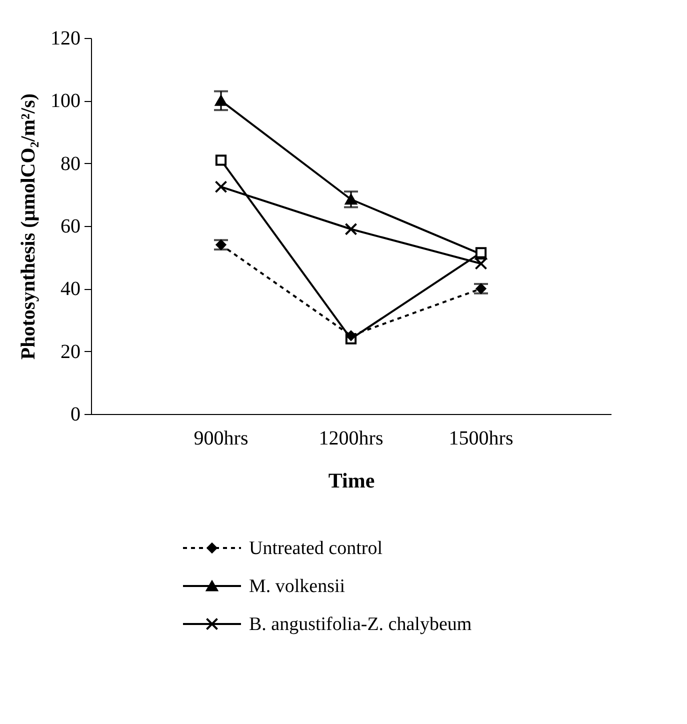 The height and width of the screenshot is (724, 687). I want to click on legend-label: B. angustifolia-Z. chalybeum, so click(360, 624).